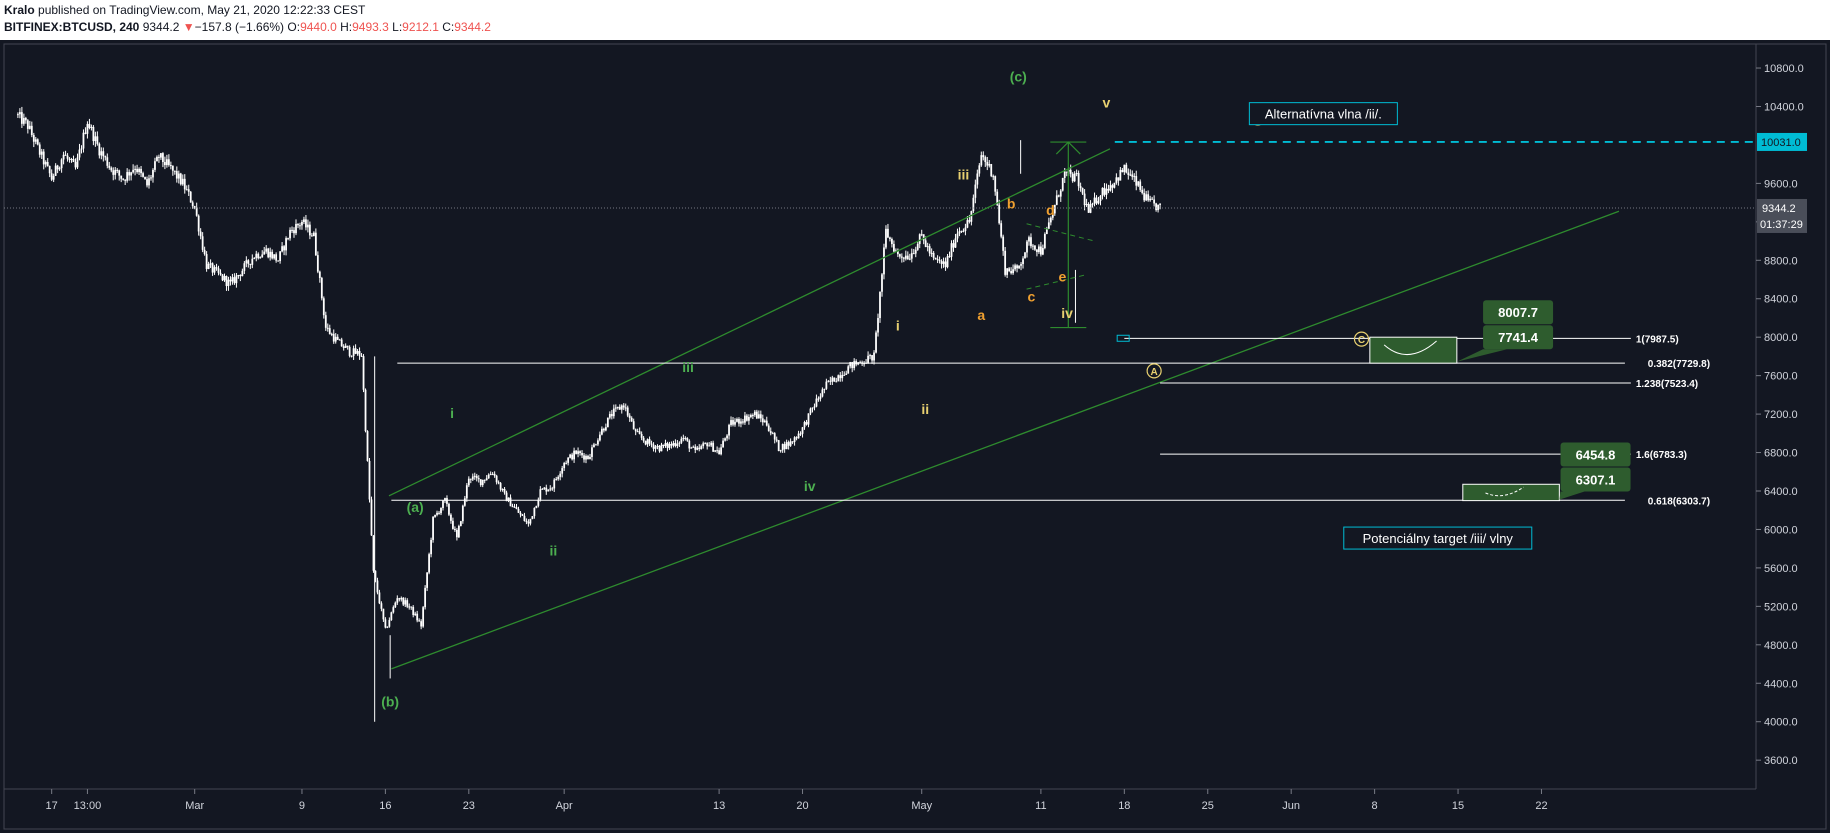 The width and height of the screenshot is (1830, 838). I want to click on wave-label-green: iii, so click(688, 367).